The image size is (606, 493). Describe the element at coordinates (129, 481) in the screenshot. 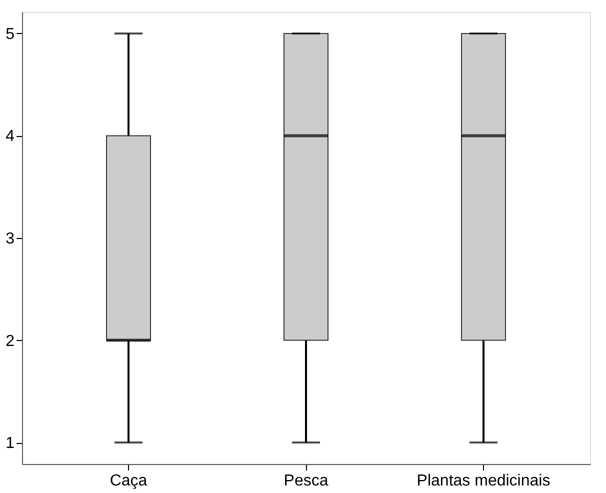

I see `x-tick-label: Caça` at that location.